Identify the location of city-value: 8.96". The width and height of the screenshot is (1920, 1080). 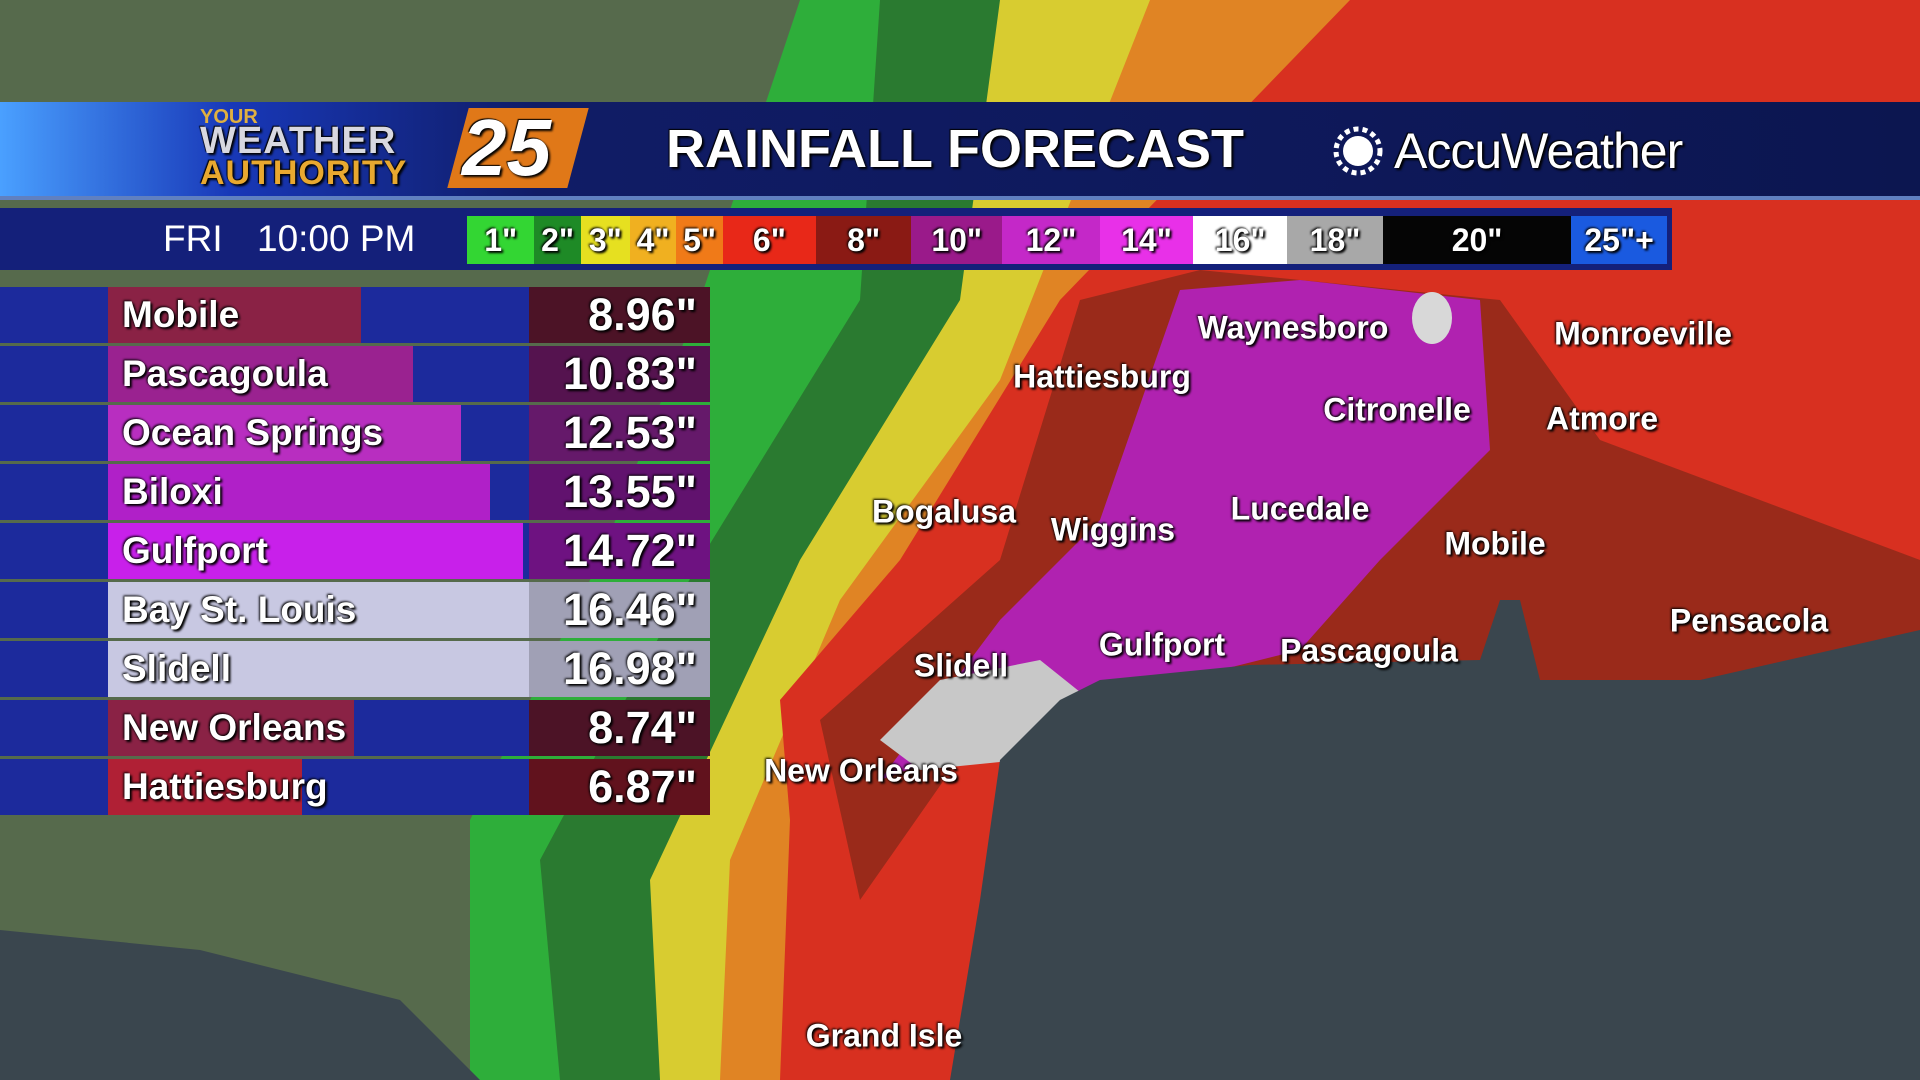
(642, 314).